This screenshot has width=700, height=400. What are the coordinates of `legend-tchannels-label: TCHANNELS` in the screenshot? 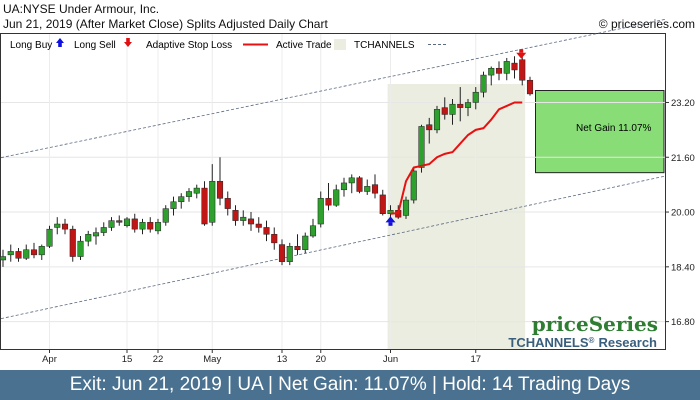 It's located at (384, 45).